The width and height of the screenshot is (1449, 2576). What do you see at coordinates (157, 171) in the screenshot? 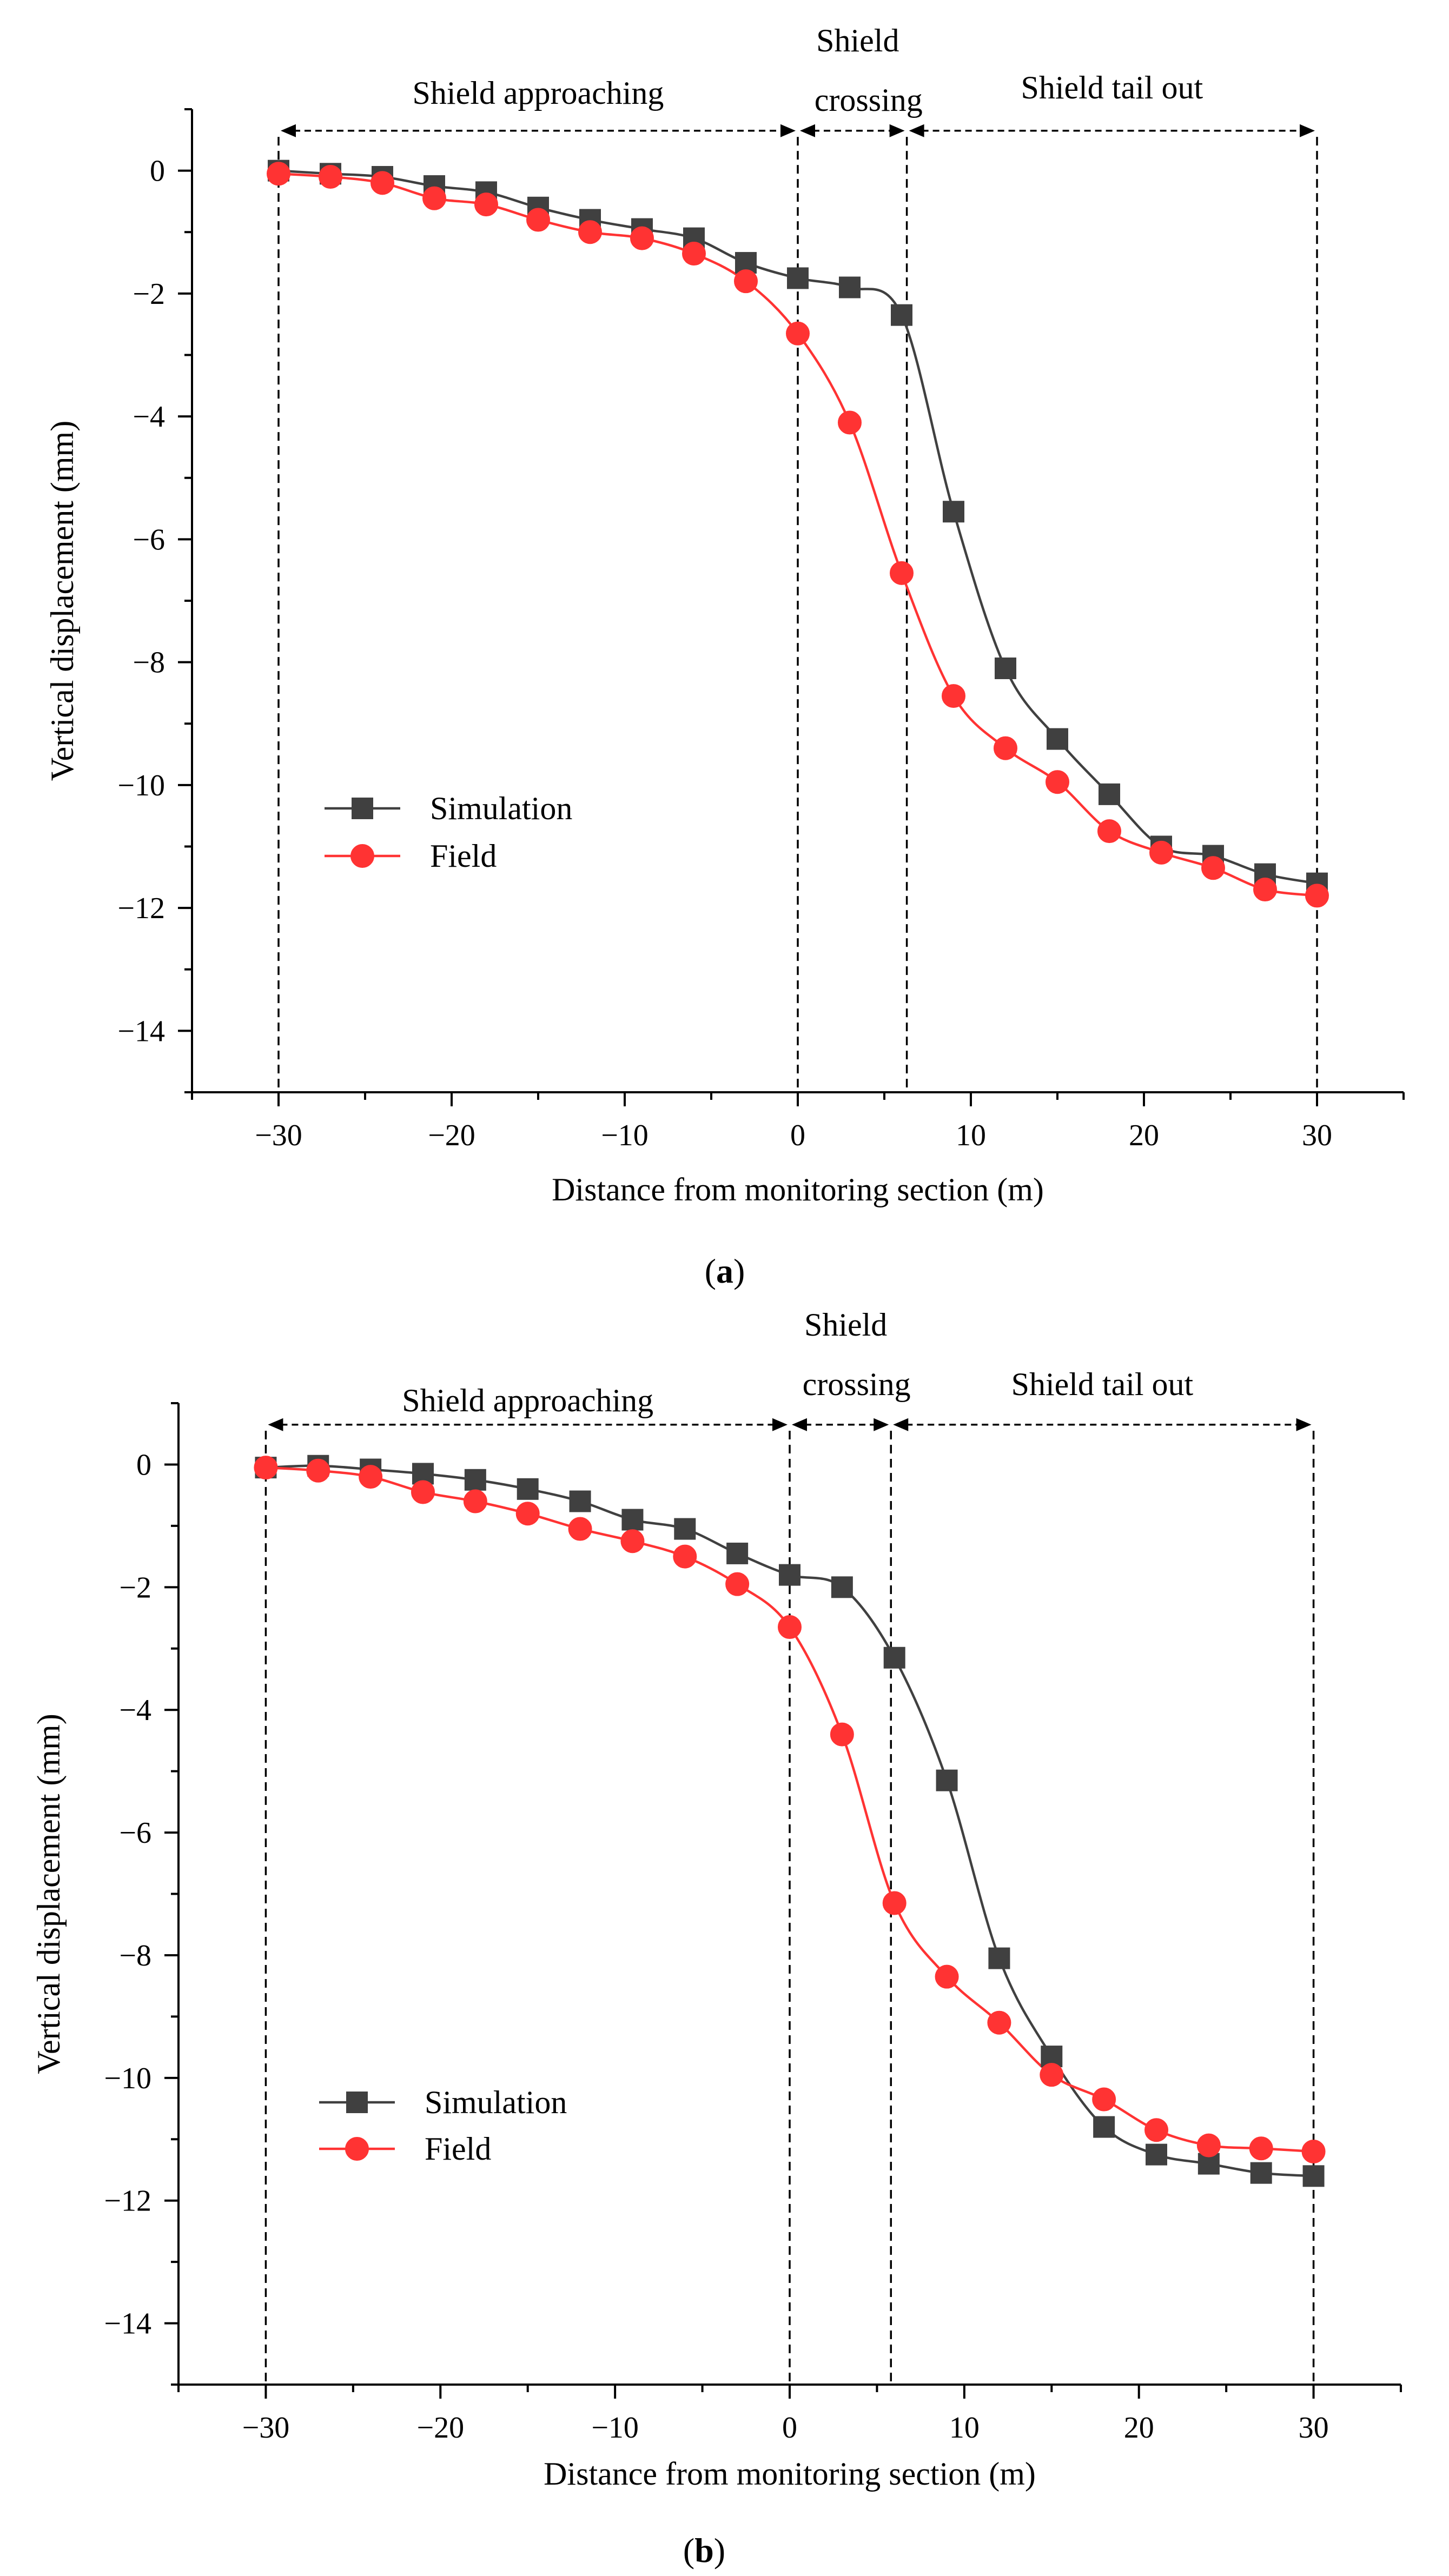
I see `y-tick-label: 0` at bounding box center [157, 171].